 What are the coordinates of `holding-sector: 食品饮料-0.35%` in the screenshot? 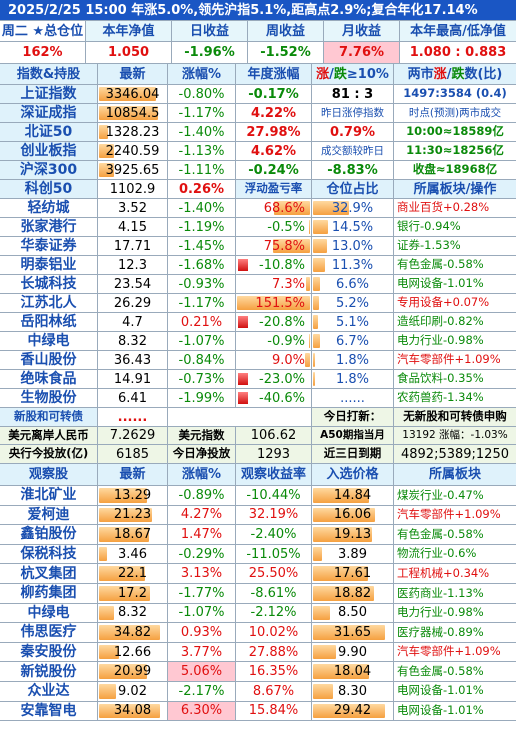 It's located at (440, 378).